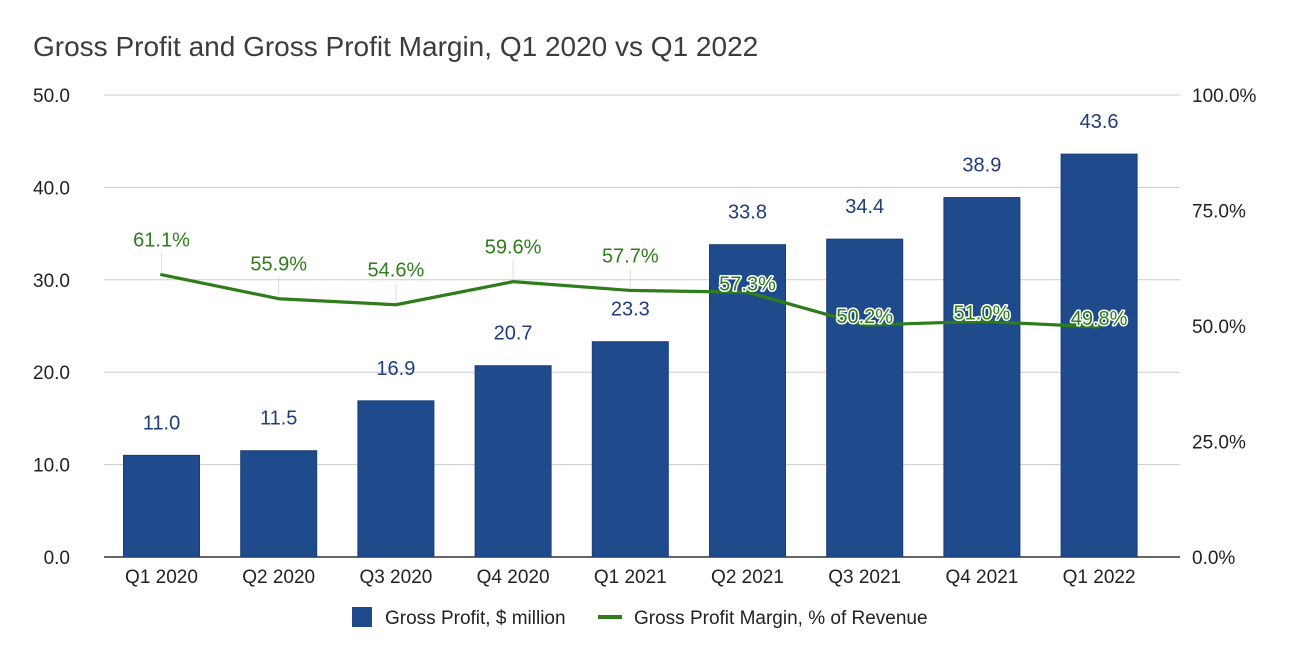 The width and height of the screenshot is (1292, 662). I want to click on line-value-label: 55.9%, so click(278, 265).